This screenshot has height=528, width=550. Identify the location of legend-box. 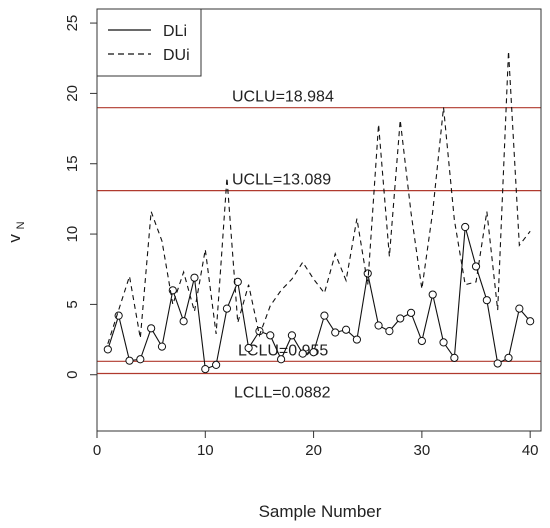
(149, 42).